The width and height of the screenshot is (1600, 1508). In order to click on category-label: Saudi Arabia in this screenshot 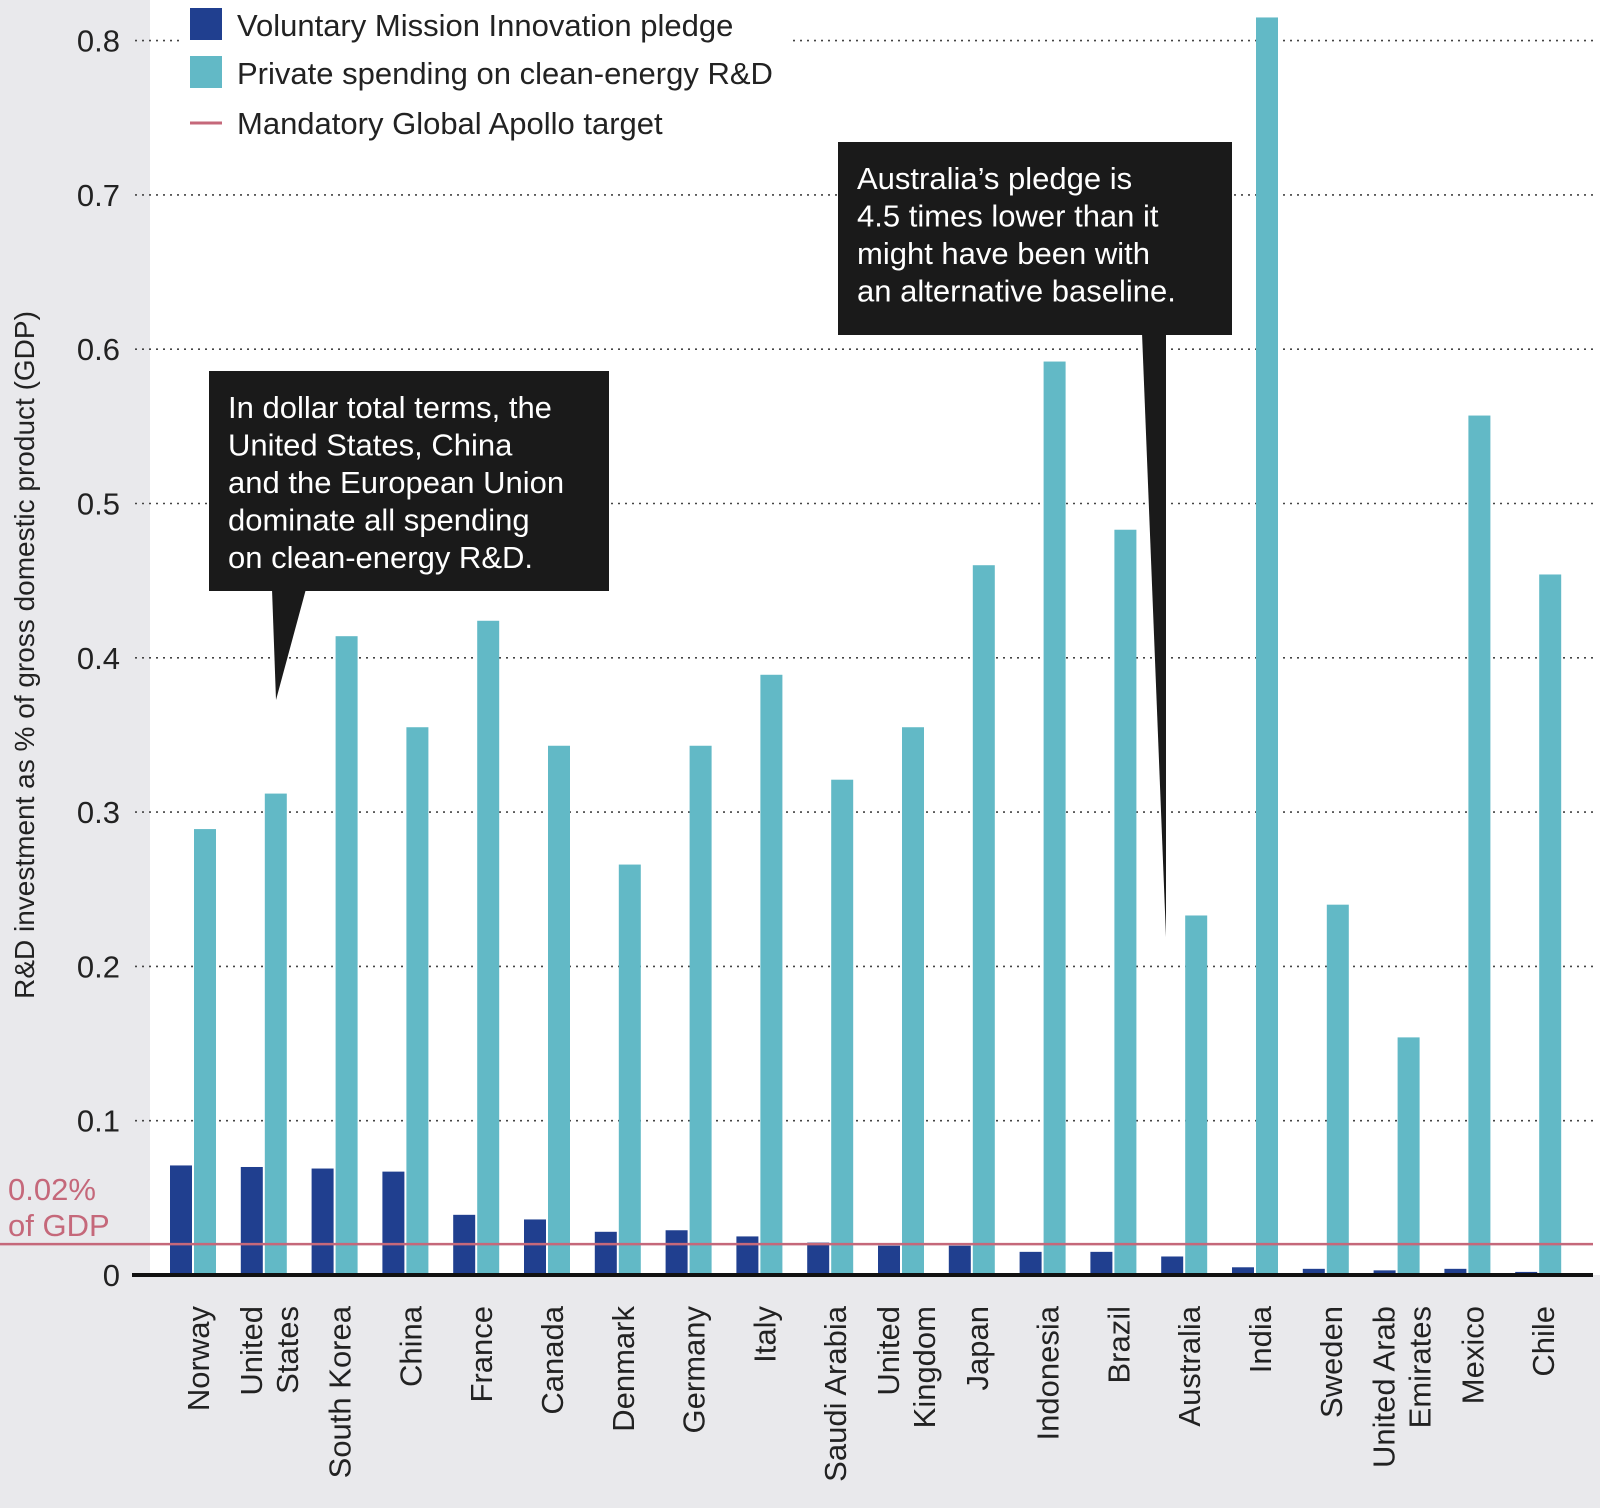, I will do `click(835, 1393)`.